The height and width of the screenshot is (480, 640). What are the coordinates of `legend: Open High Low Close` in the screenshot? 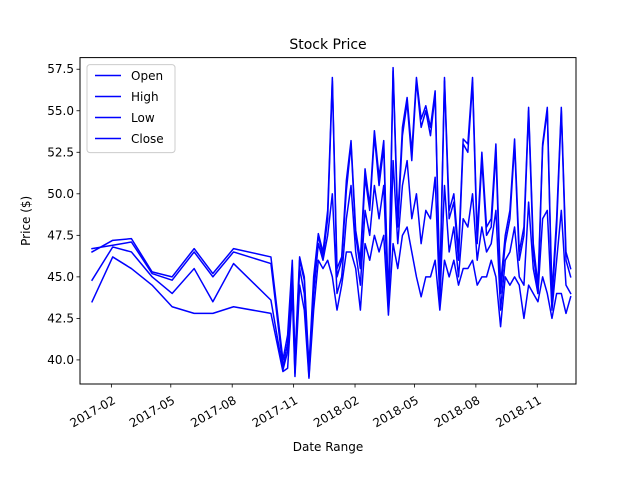 It's located at (131, 109).